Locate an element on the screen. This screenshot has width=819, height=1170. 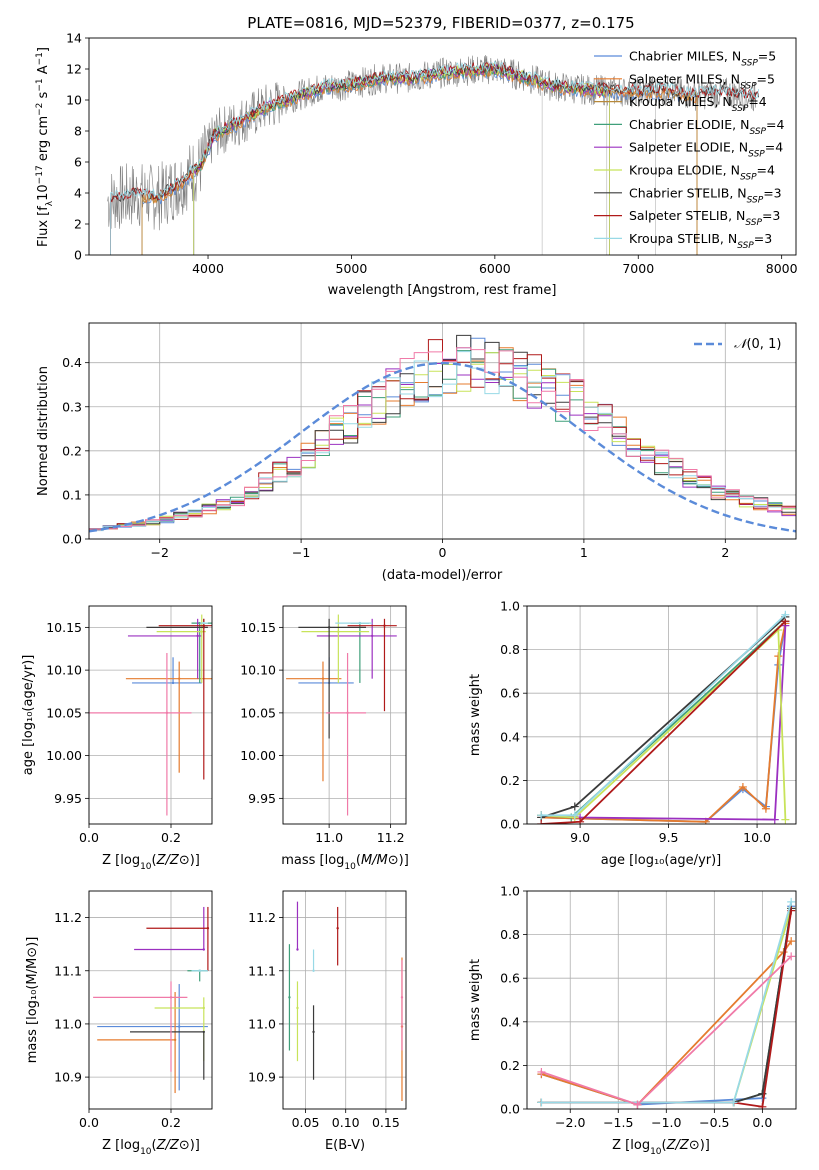
residuals-xtick-label-2: 0 is located at coordinates (443, 552).